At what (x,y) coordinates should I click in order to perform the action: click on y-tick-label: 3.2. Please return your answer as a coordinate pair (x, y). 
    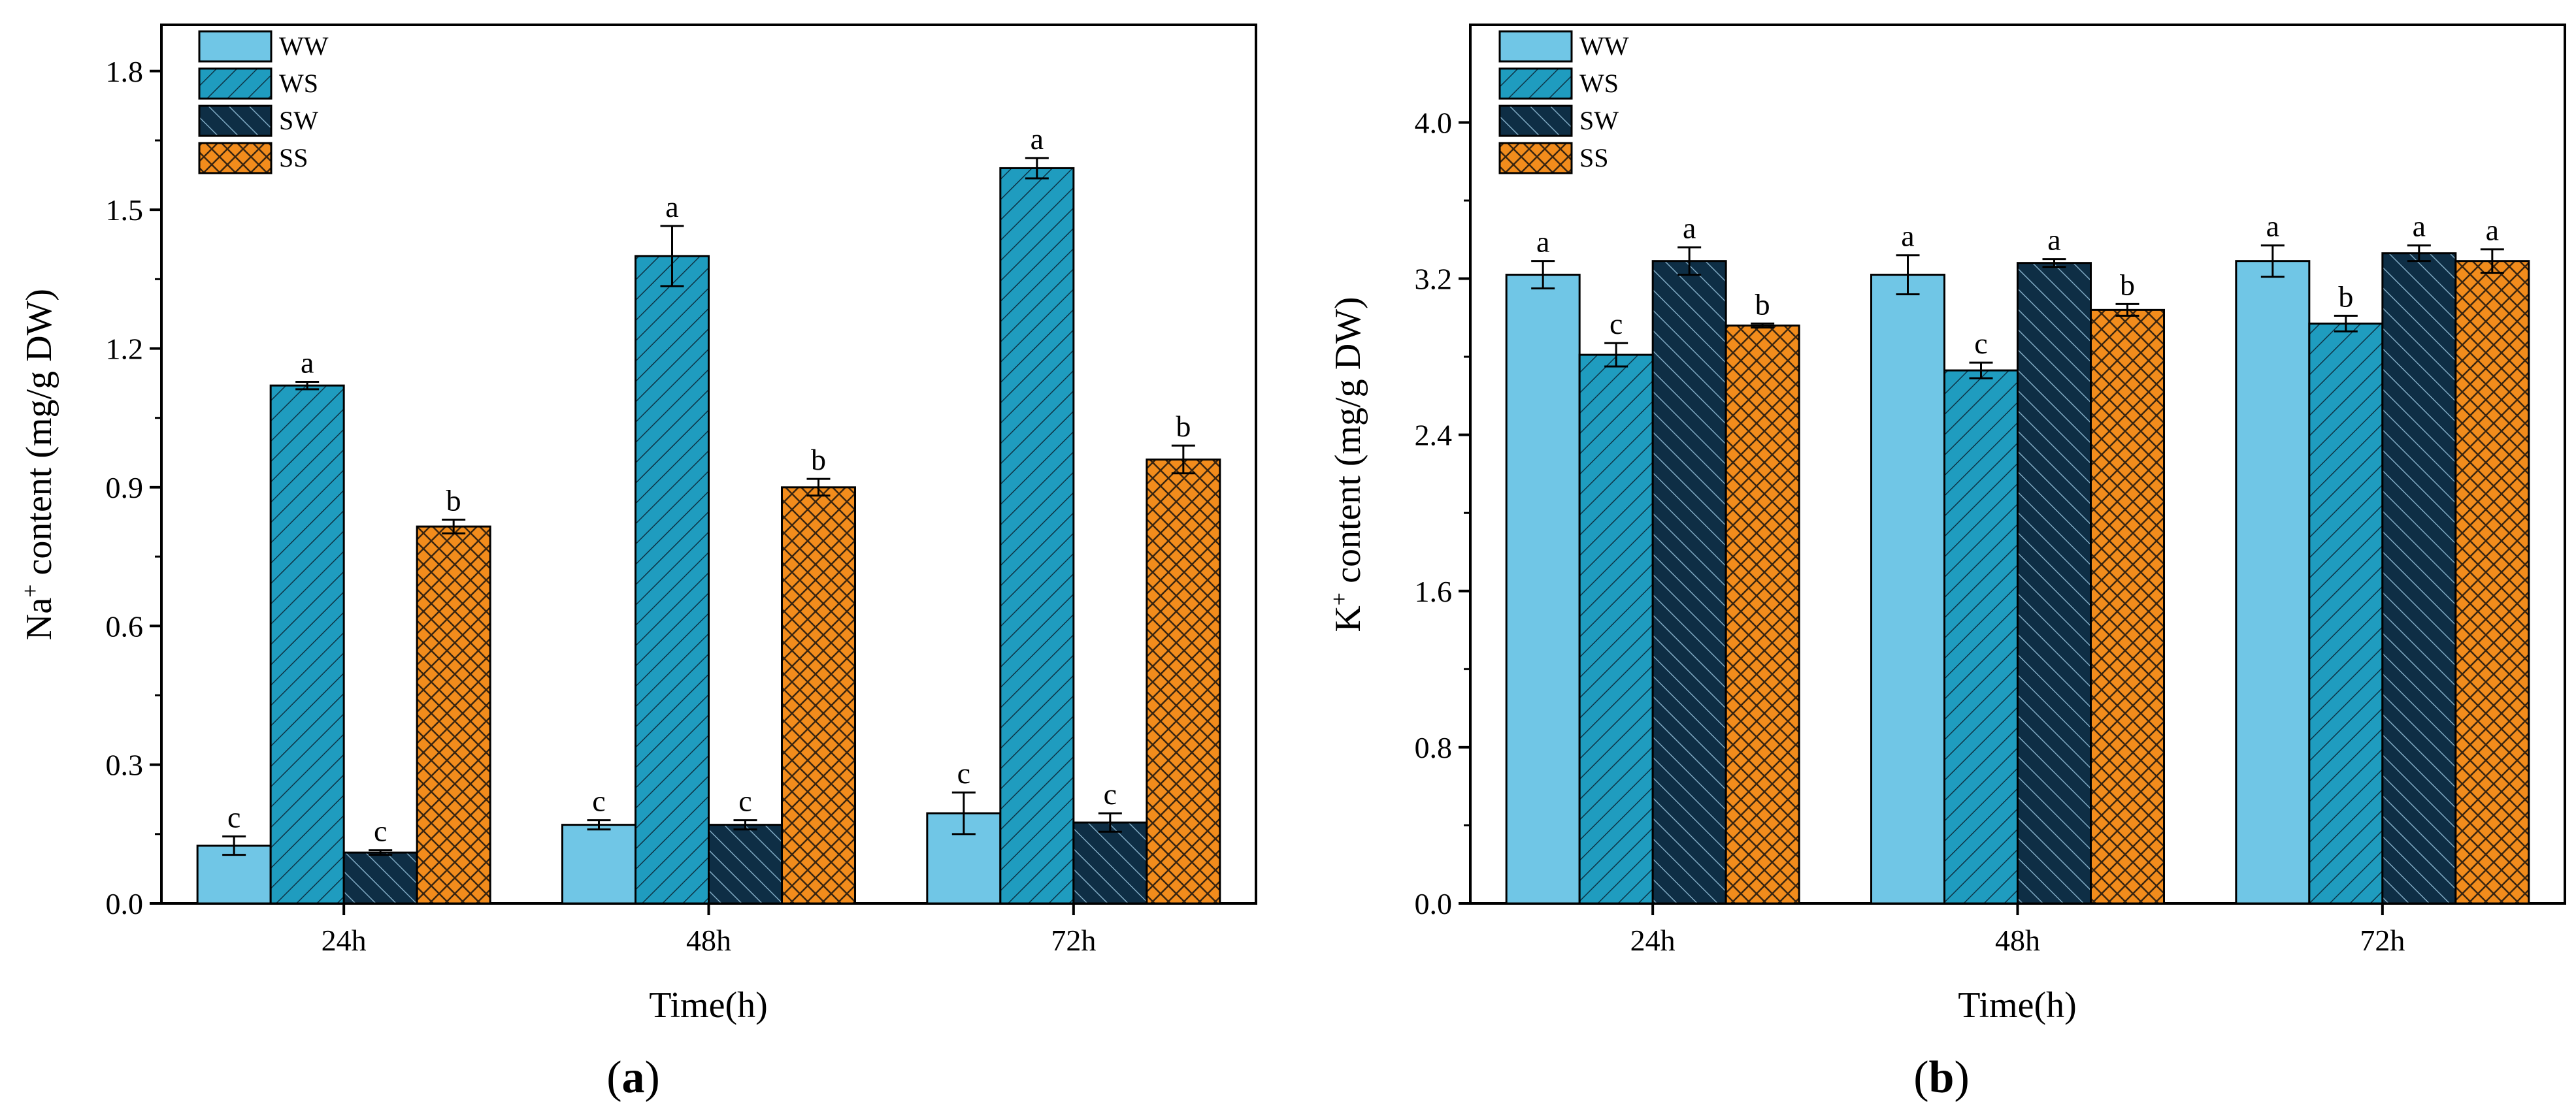
    Looking at the image, I should click on (1434, 279).